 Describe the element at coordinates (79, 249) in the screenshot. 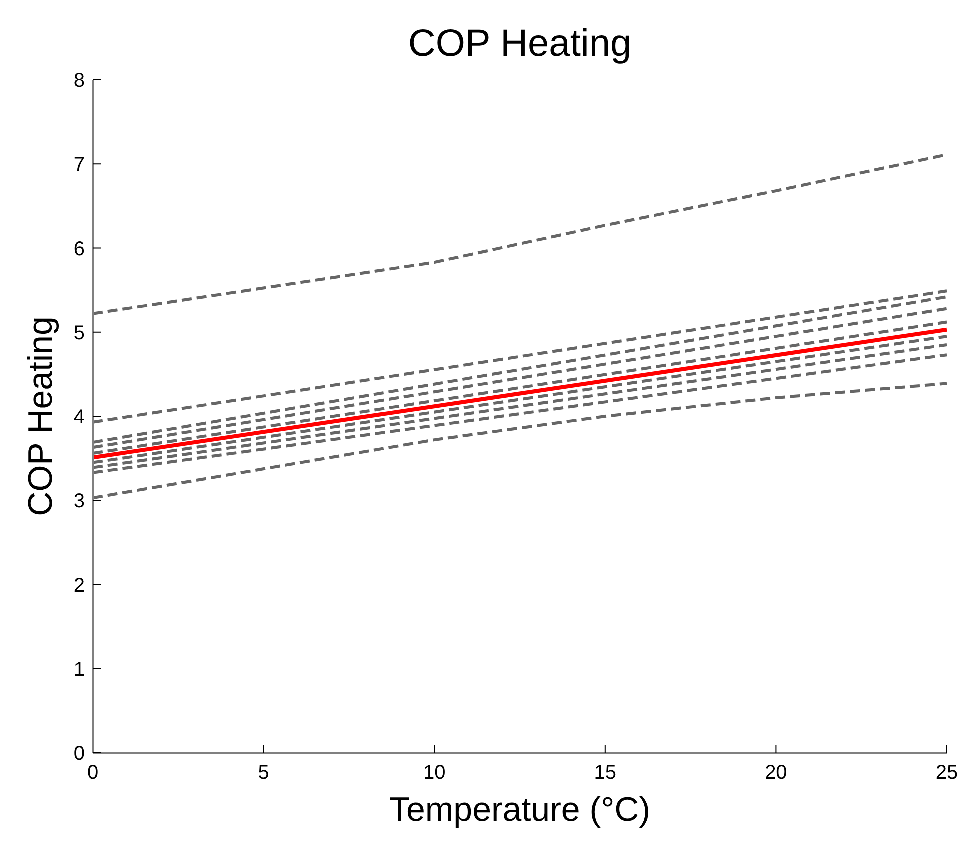

I see `y-tick-label: 6` at that location.